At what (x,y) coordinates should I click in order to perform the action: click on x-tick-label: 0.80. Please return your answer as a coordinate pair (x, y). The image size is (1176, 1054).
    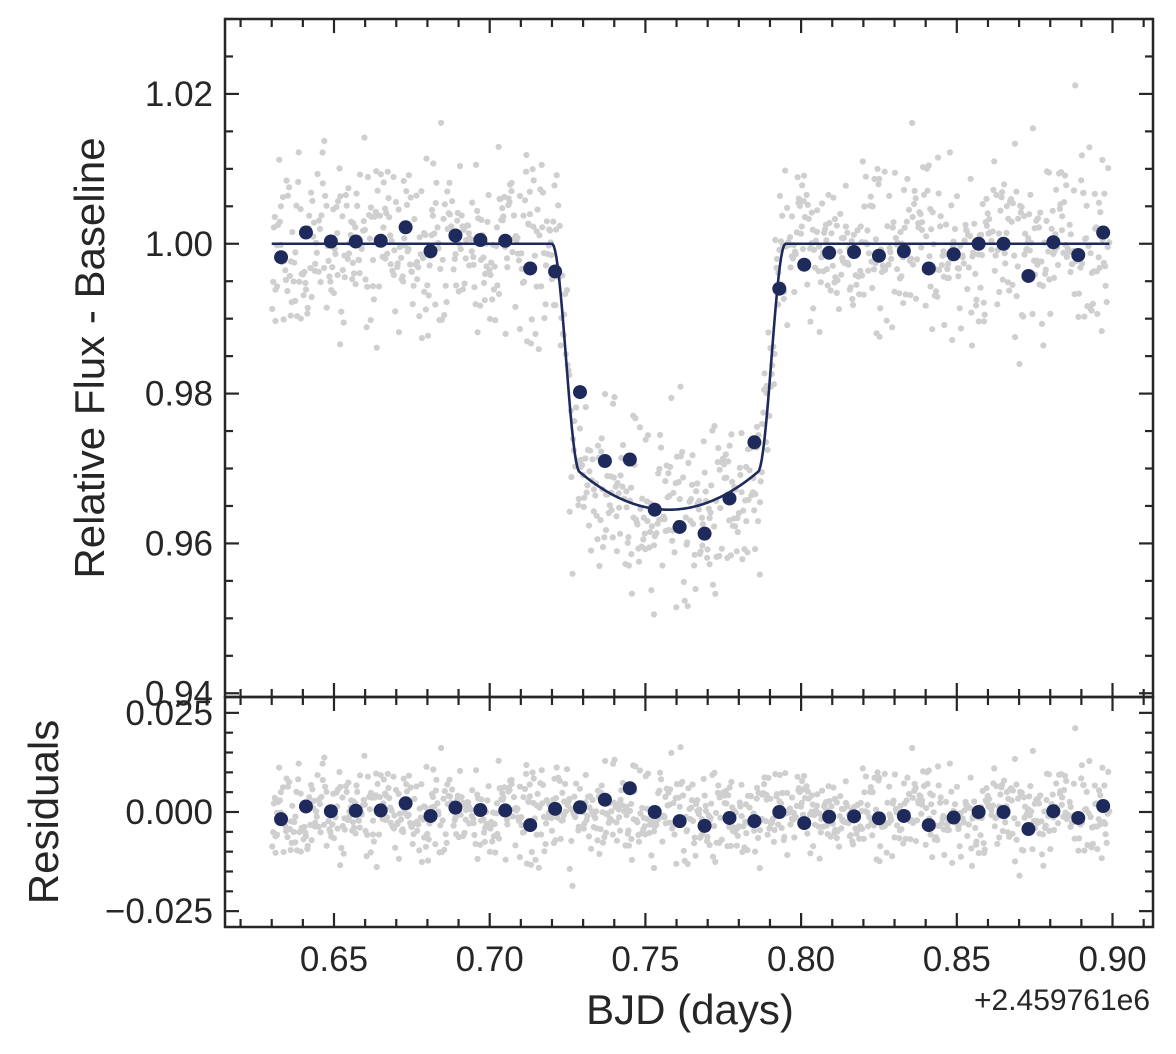
    Looking at the image, I should click on (801, 959).